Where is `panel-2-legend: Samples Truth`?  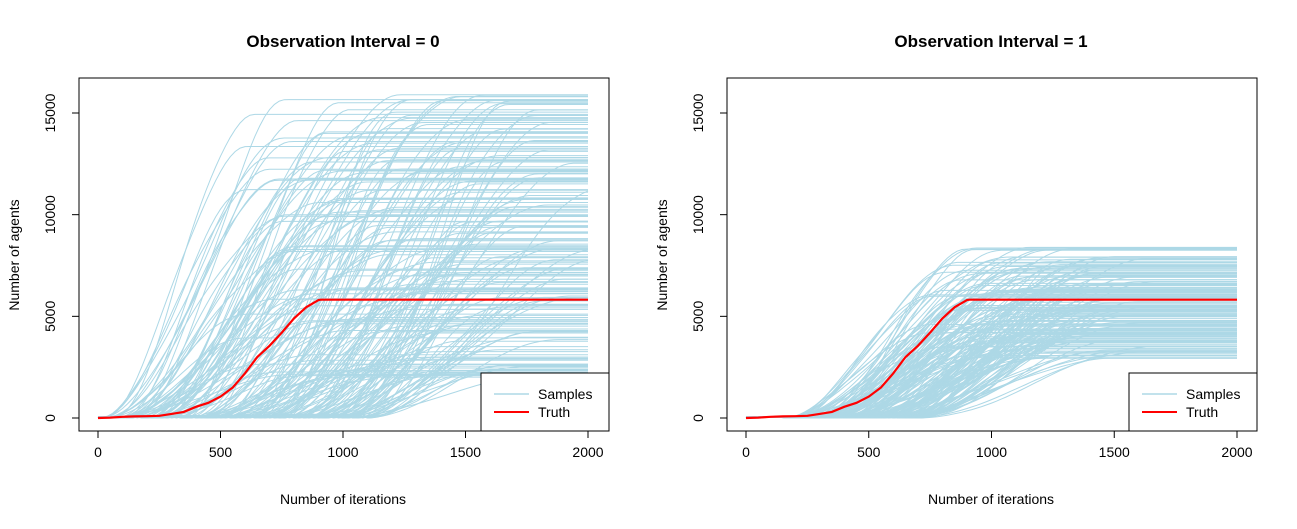
panel-2-legend: Samples Truth is located at coordinates (1193, 402).